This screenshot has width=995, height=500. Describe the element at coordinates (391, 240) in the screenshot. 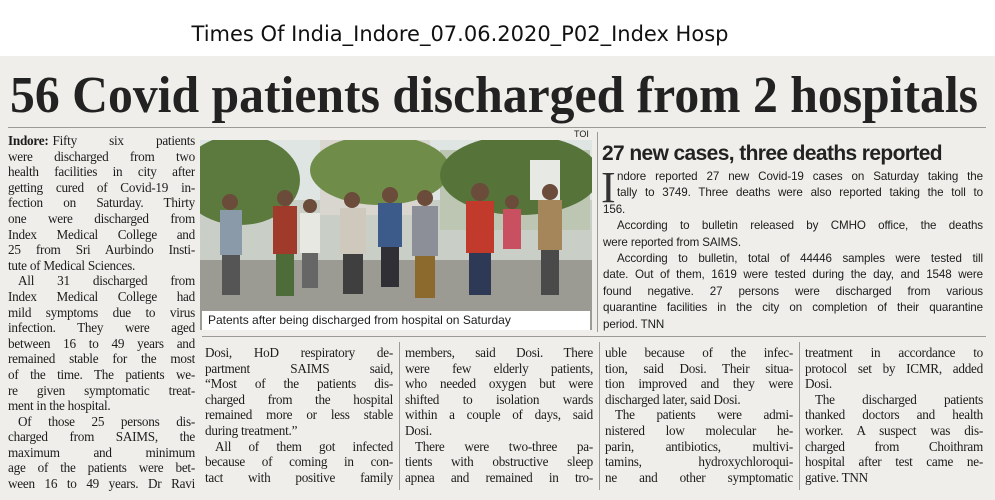

I see `people` at that location.